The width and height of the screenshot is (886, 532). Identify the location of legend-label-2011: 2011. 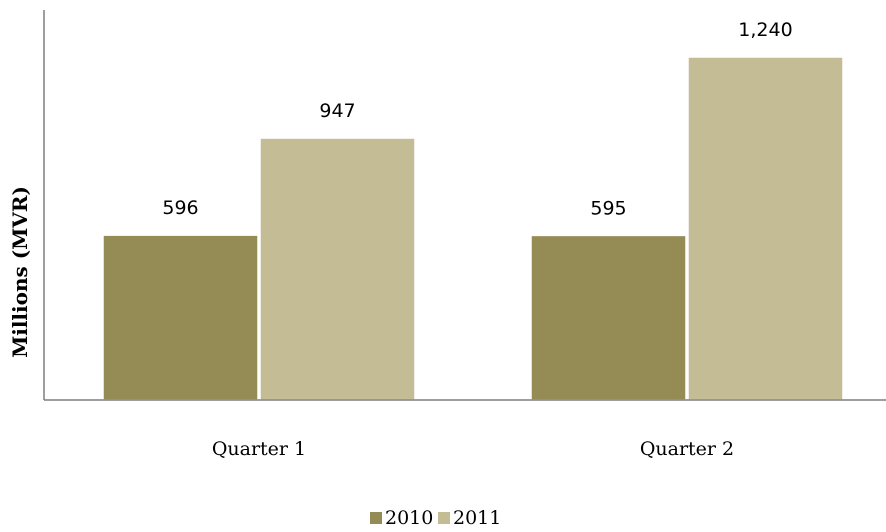
(477, 518).